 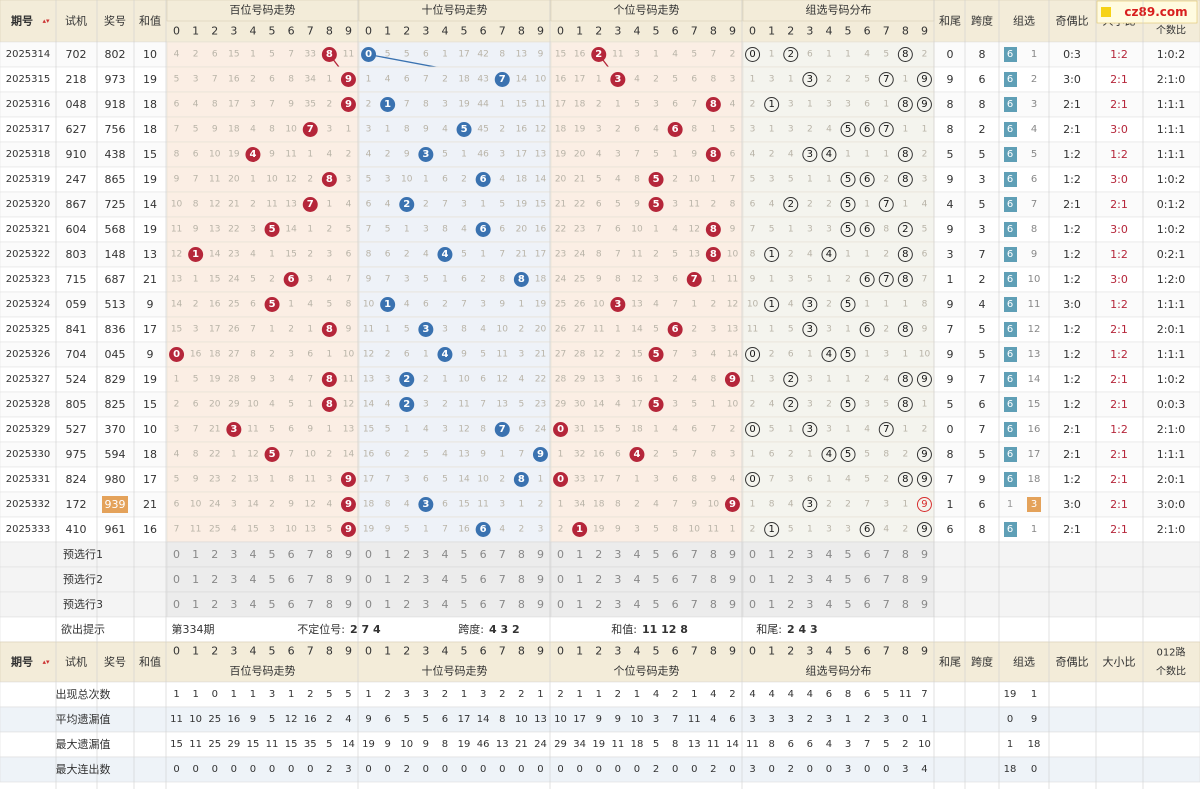 I want to click on footer-digit-header: 7, so click(x=310, y=651).